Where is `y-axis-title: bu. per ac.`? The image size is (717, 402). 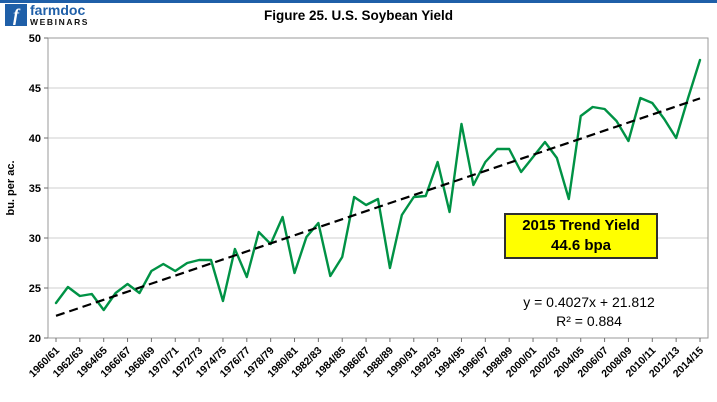
y-axis-title: bu. per ac. is located at coordinates (11, 187).